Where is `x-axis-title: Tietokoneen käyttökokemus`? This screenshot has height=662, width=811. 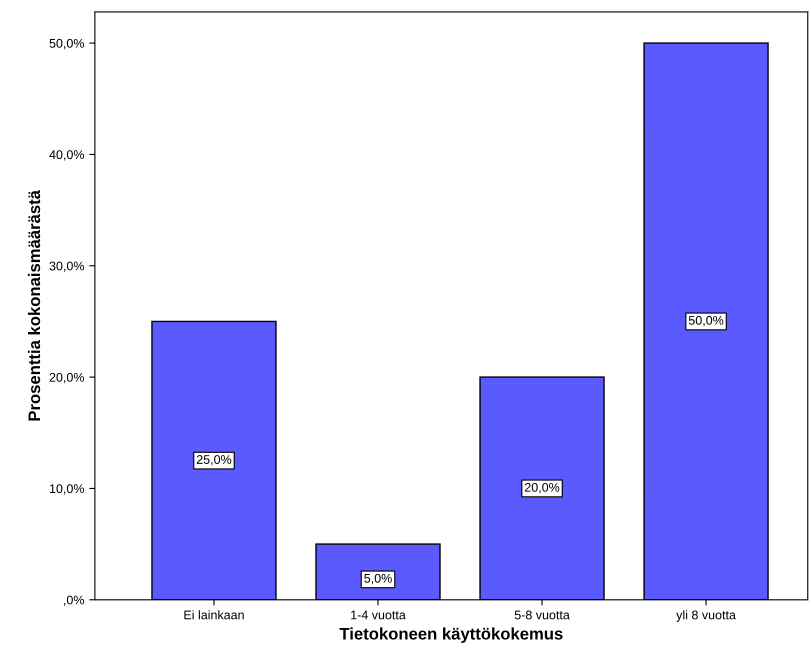 x-axis-title: Tietokoneen käyttökokemus is located at coordinates (451, 635).